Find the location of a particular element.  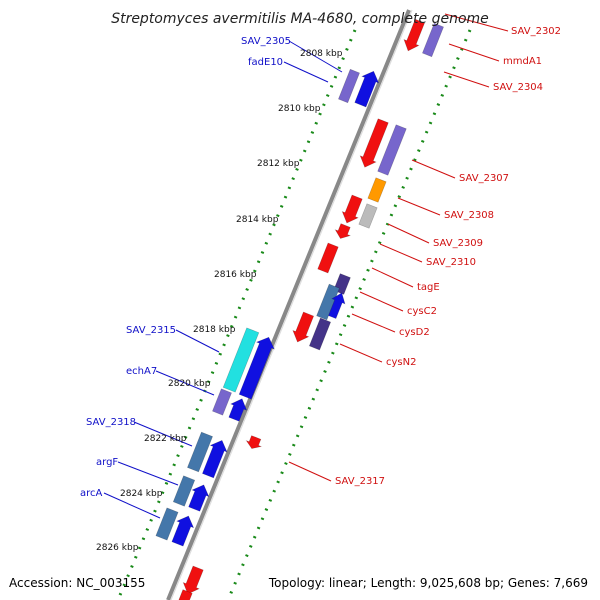

gene-label-right: SAV_2304 is located at coordinates (518, 87).